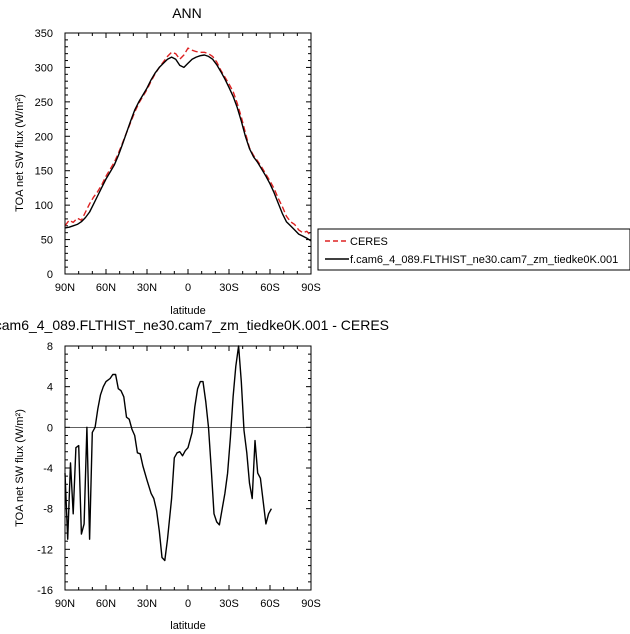  Describe the element at coordinates (44, 68) in the screenshot. I see `top-y-tick-label: 300` at that location.